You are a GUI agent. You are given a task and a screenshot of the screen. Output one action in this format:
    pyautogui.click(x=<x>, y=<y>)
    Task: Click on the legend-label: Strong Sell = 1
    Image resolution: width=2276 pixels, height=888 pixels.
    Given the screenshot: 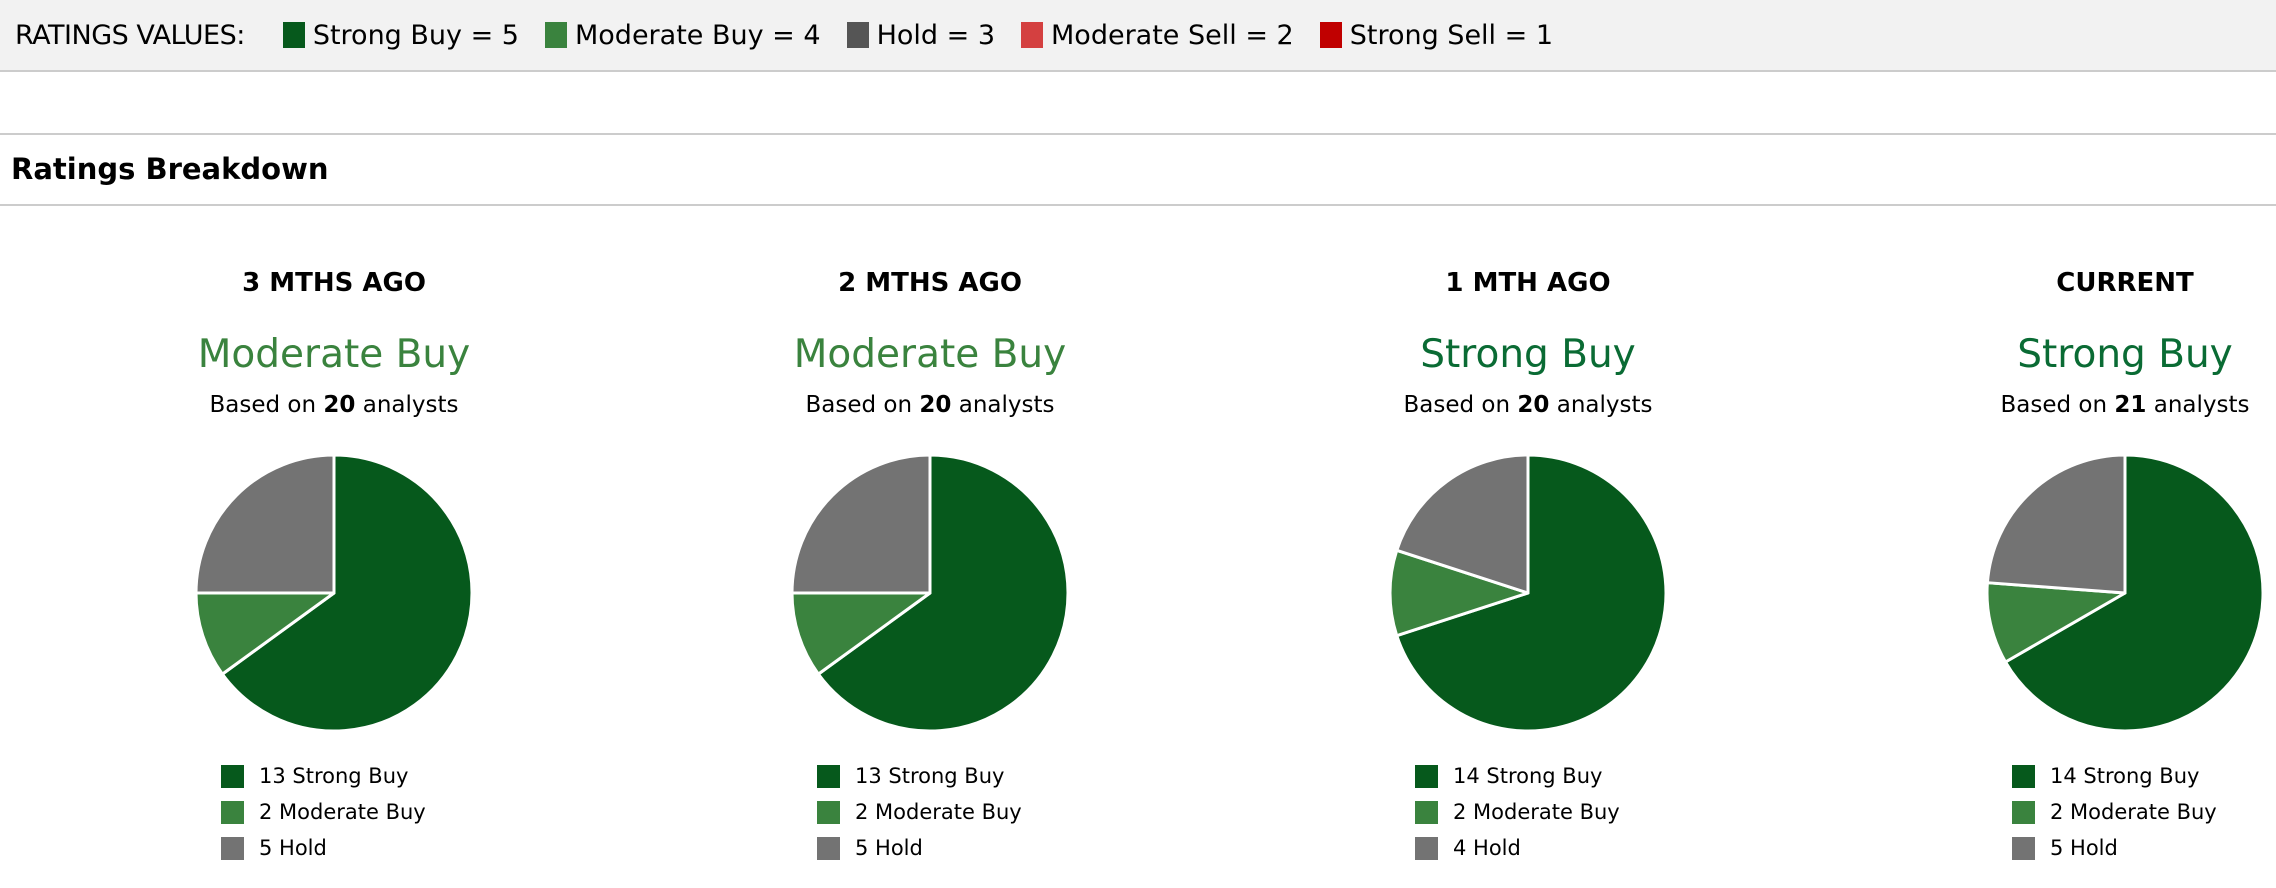 What is the action you would take?
    pyautogui.click(x=1451, y=35)
    